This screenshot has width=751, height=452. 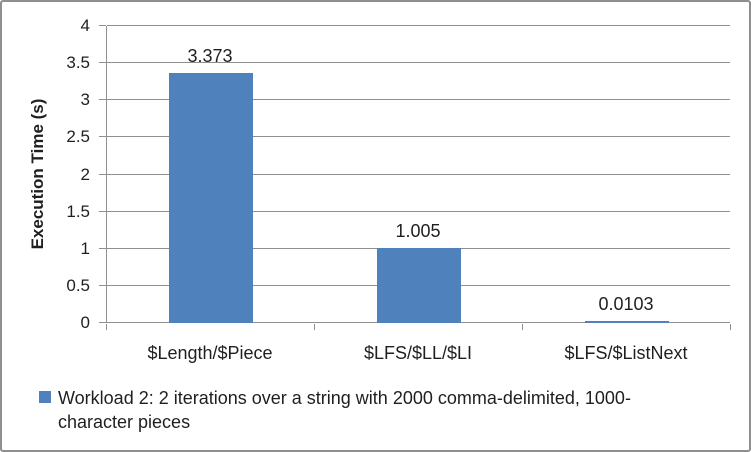 I want to click on y-axis-tick-label: 3.5, so click(x=78, y=63).